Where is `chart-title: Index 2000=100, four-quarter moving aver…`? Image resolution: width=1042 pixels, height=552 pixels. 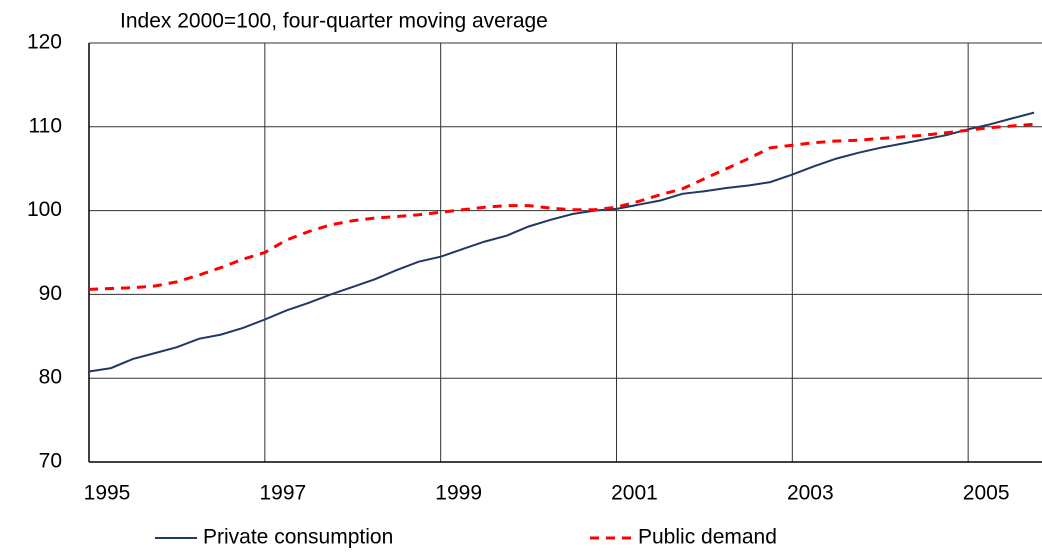
chart-title: Index 2000=100, four-quarter moving aver… is located at coordinates (334, 21).